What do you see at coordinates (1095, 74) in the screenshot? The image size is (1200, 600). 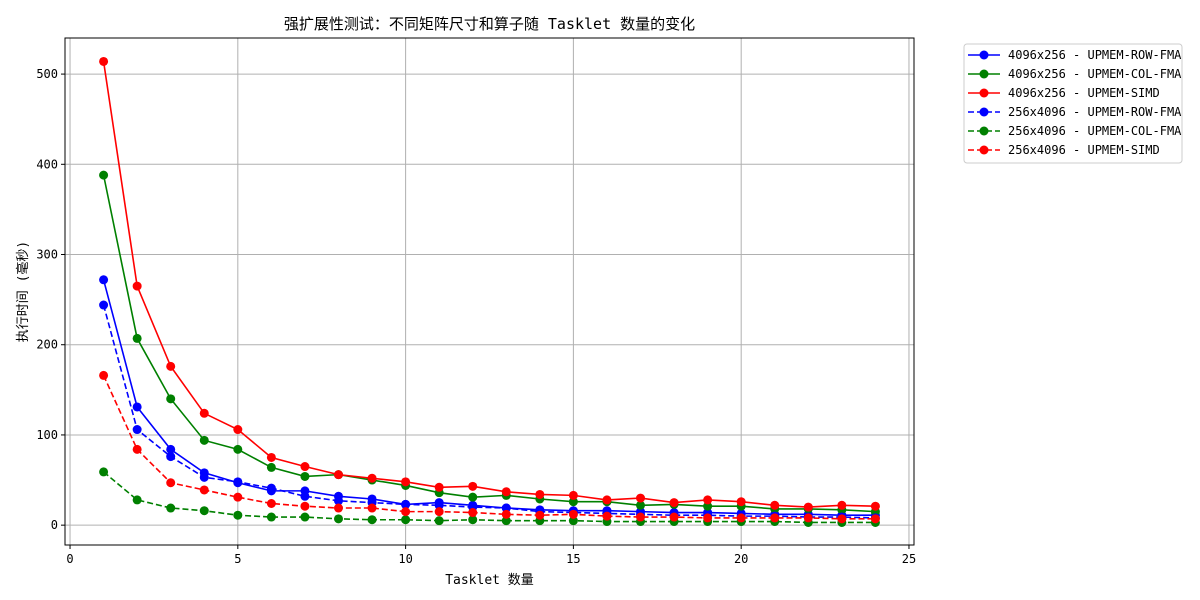 I see `legend-label: 4096x256 - UPMEM-COL-FMA` at bounding box center [1095, 74].